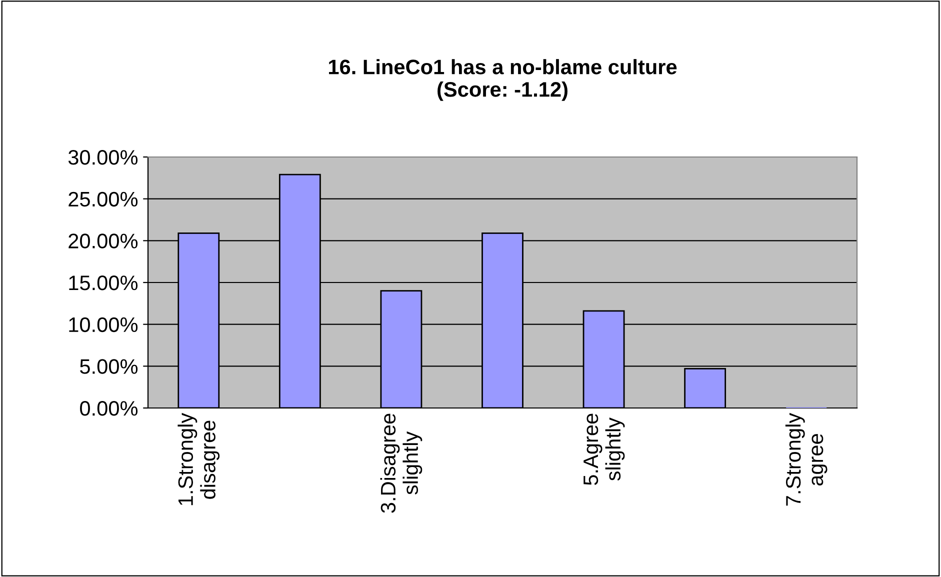  Describe the element at coordinates (103, 157) in the screenshot. I see `y-tick-label: 30.00%` at that location.